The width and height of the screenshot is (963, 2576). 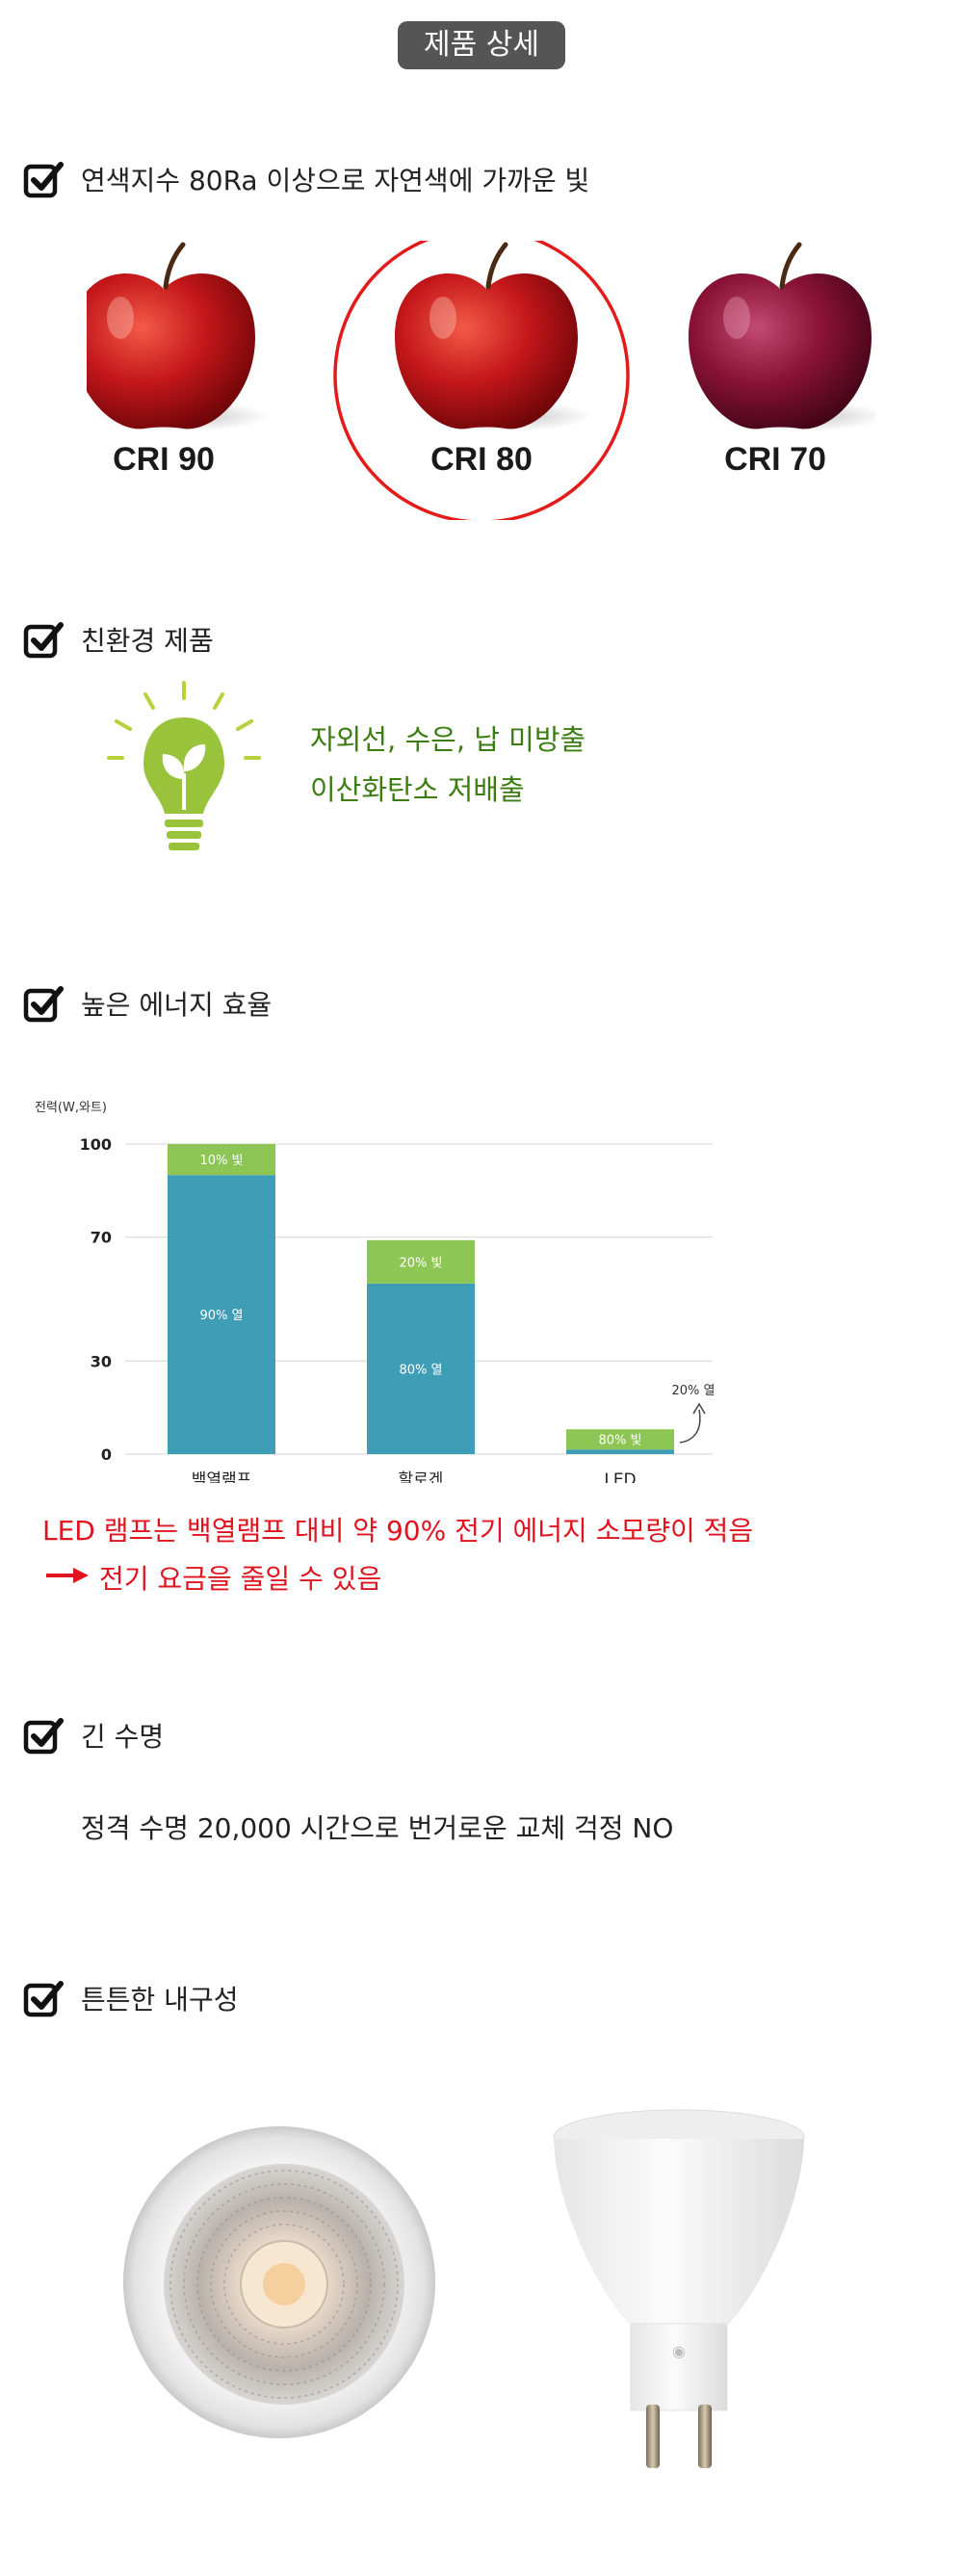 I want to click on section-title-energy: 높은 에너지 효율, so click(x=177, y=1005).